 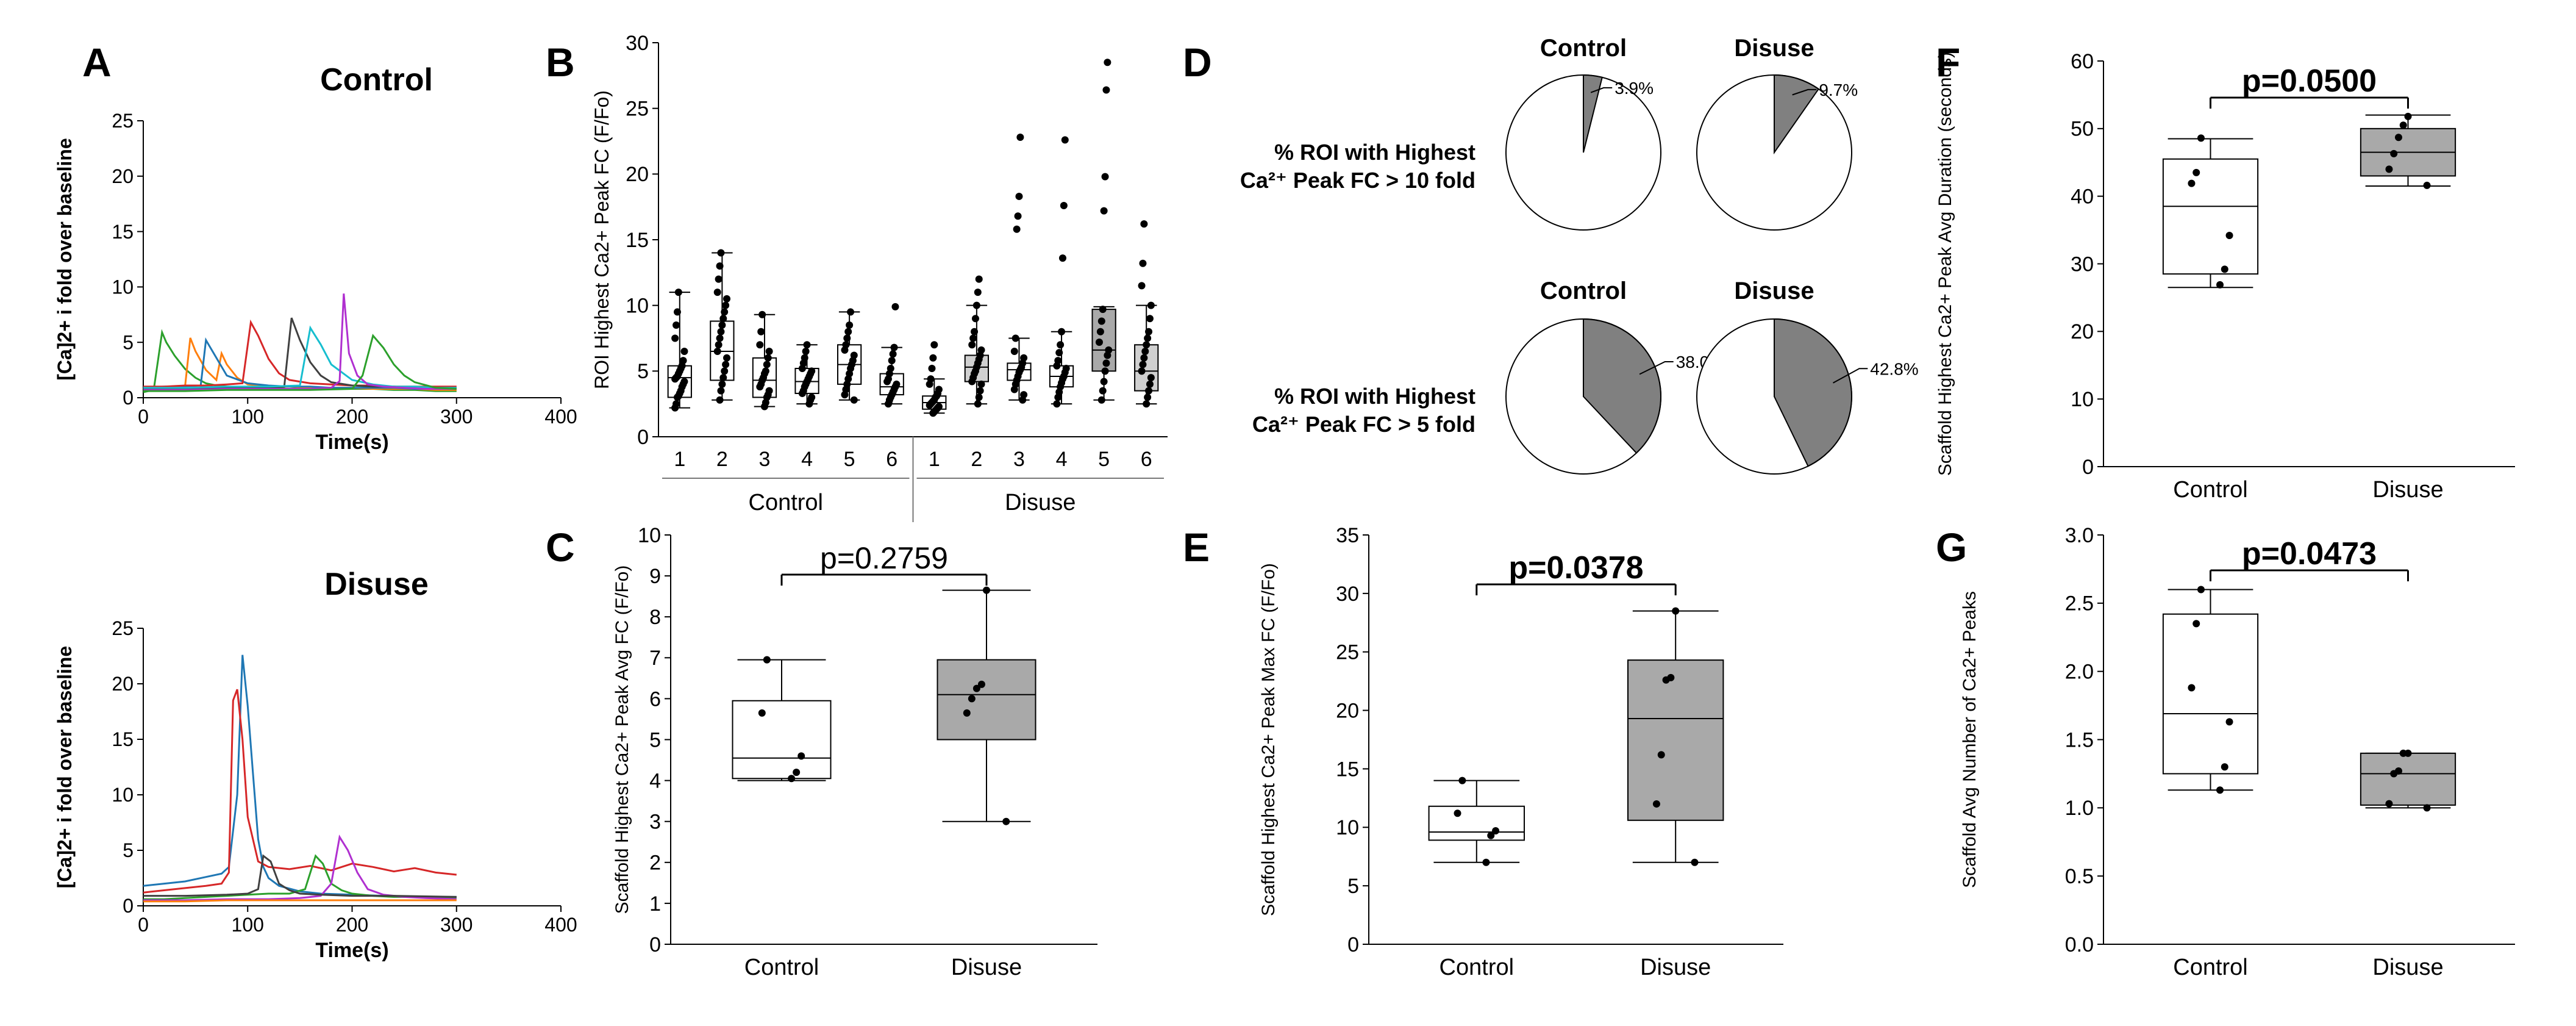 What do you see at coordinates (655, 863) in the screenshot?
I see `y-tick-label: 2` at bounding box center [655, 863].